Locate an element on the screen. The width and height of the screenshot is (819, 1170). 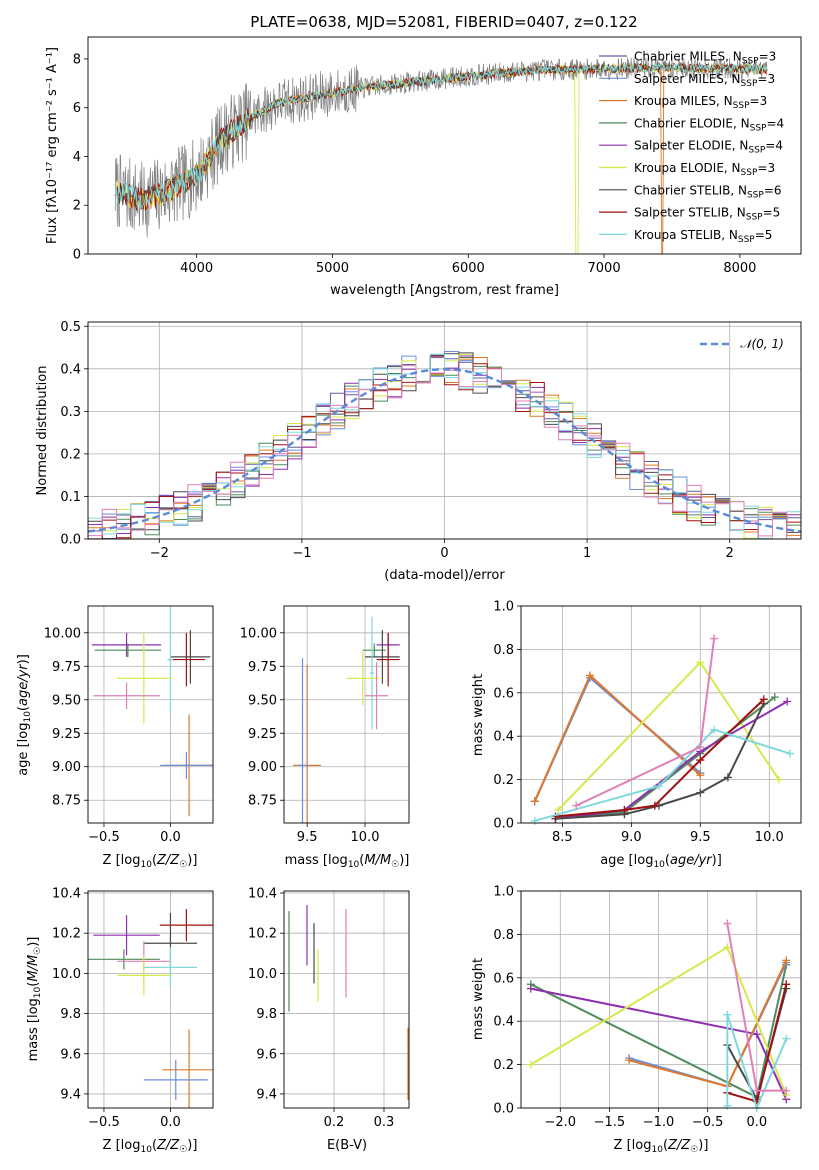
y-tick-label: 9.6 is located at coordinates (70, 1054).